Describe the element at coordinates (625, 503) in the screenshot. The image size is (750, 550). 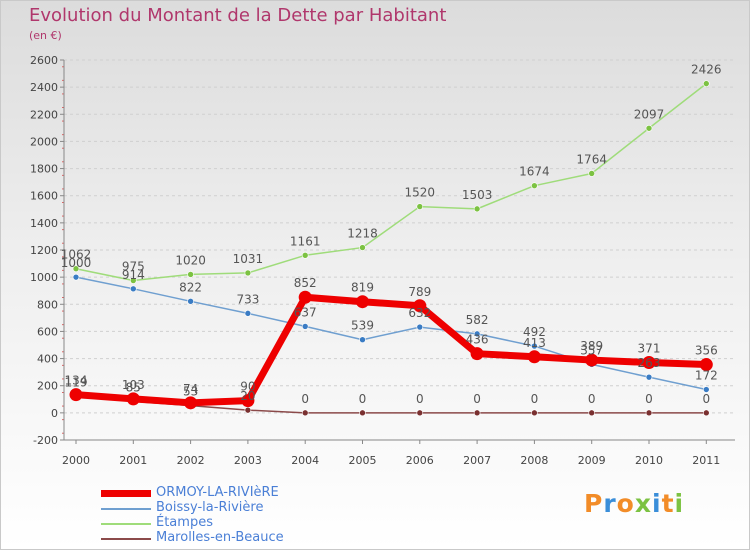
I see `logo-letter: o` at that location.